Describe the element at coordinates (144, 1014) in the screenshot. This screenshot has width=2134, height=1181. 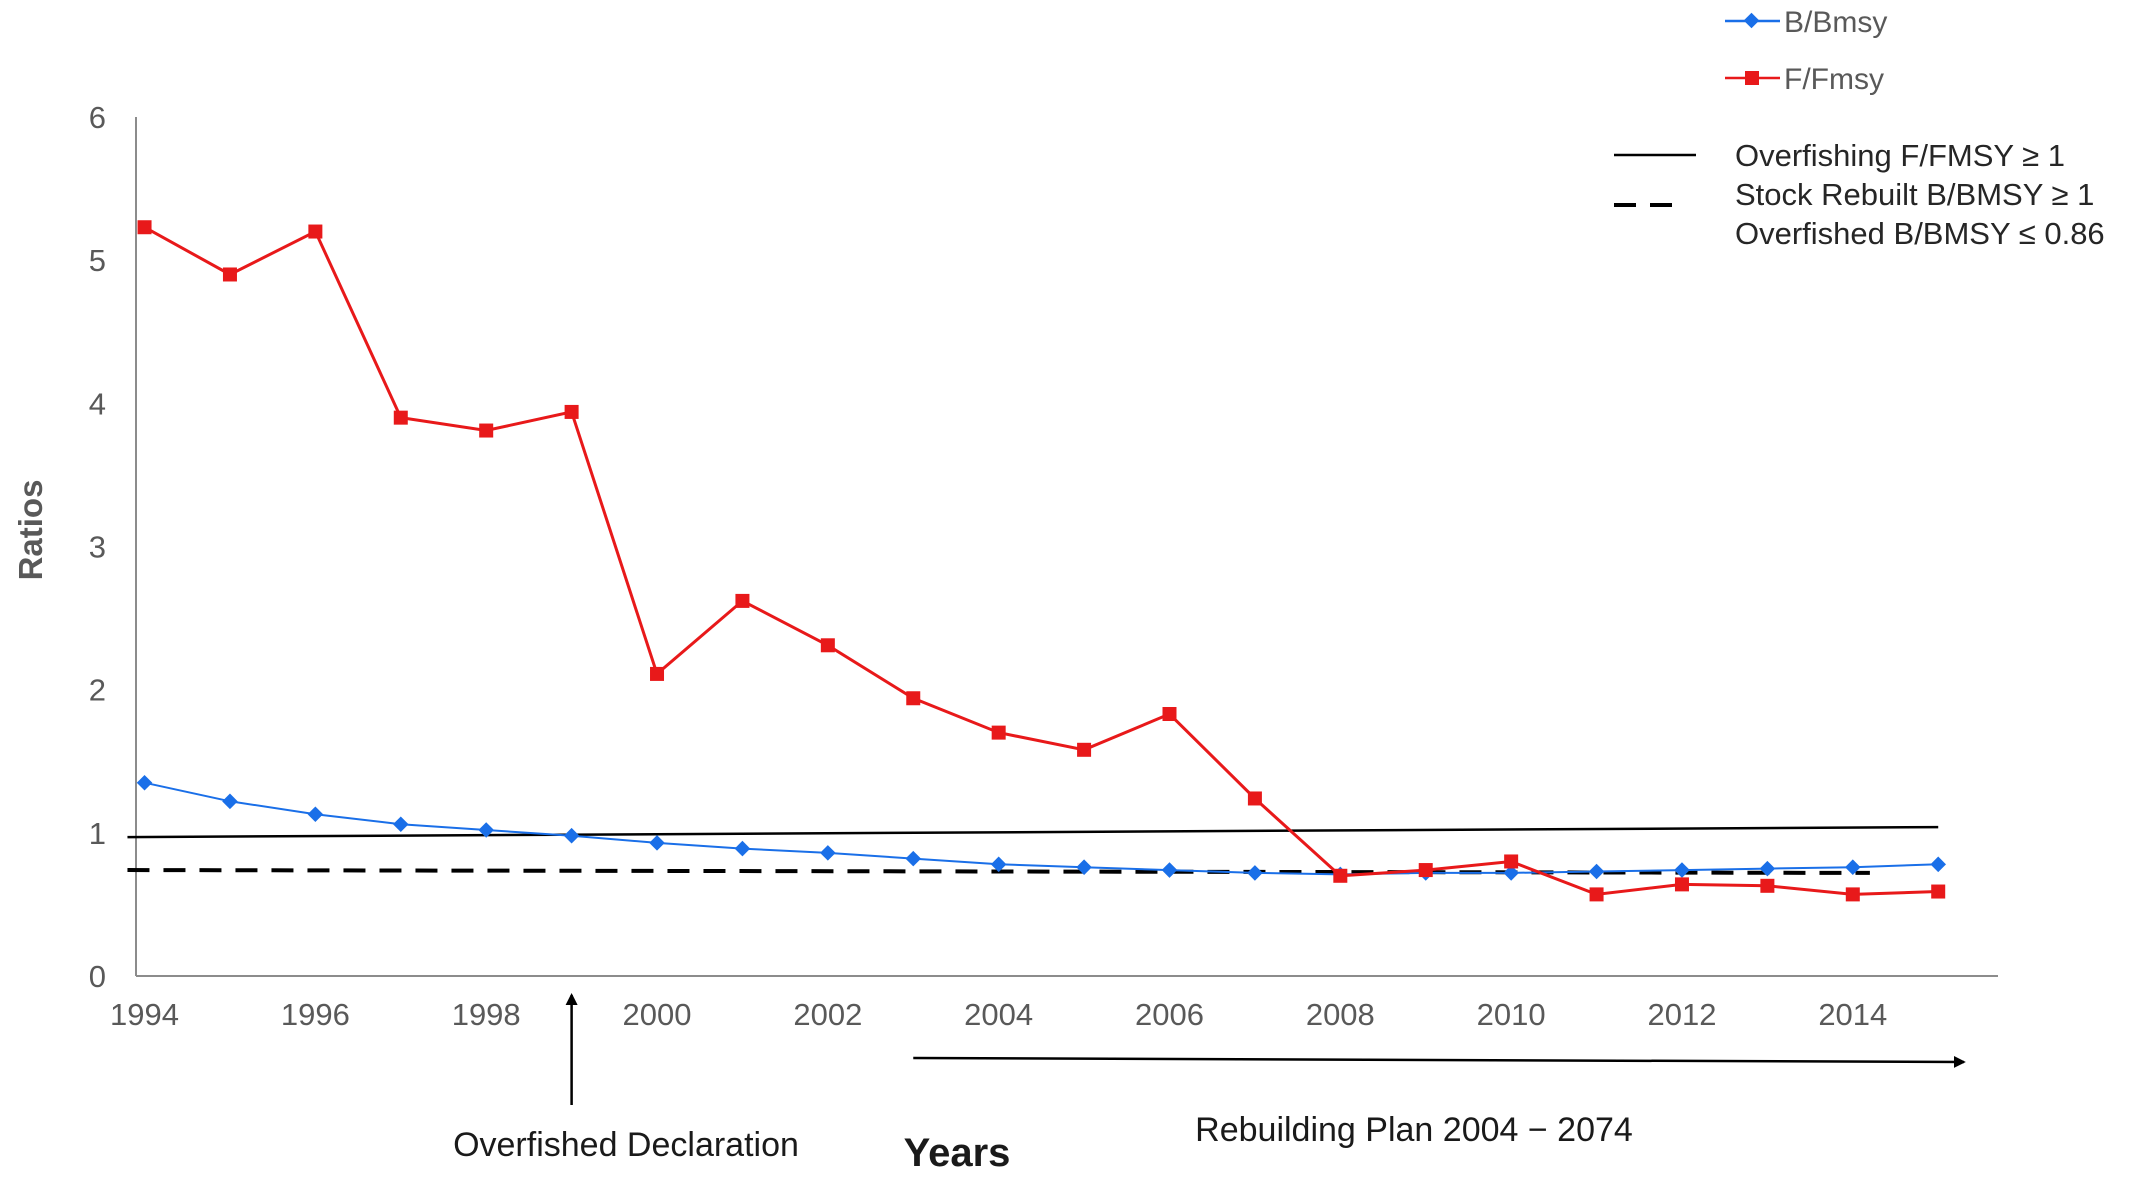
I see `x-tick-label: 1994` at that location.